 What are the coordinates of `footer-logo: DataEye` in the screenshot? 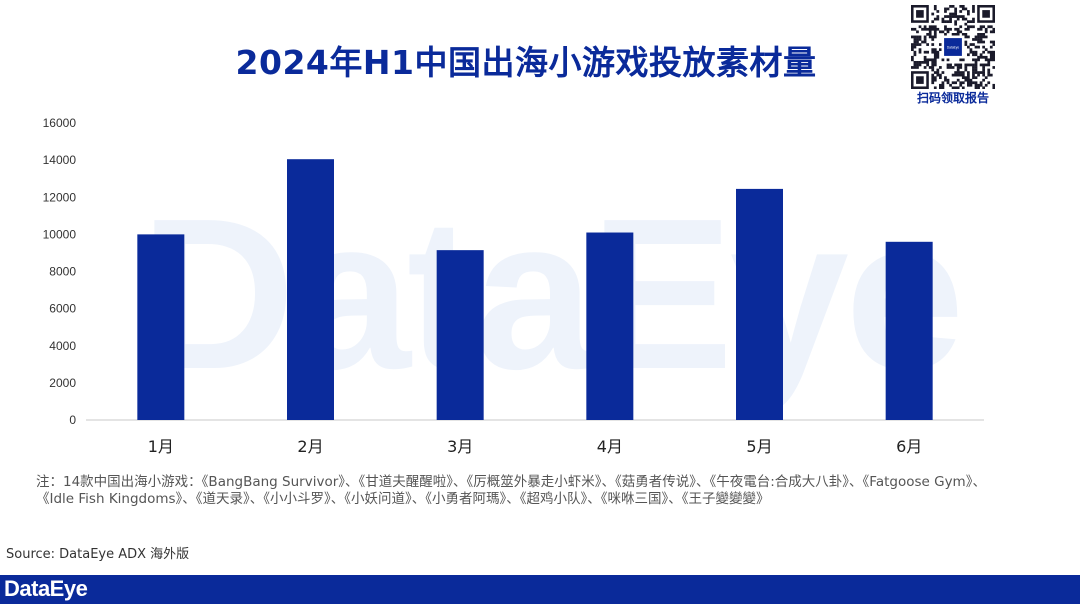 It's located at (46, 588).